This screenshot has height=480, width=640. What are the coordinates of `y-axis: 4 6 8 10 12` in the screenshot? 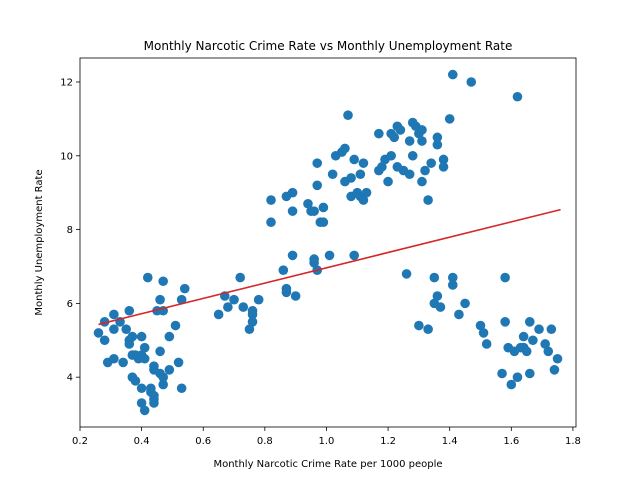 It's located at (70, 230).